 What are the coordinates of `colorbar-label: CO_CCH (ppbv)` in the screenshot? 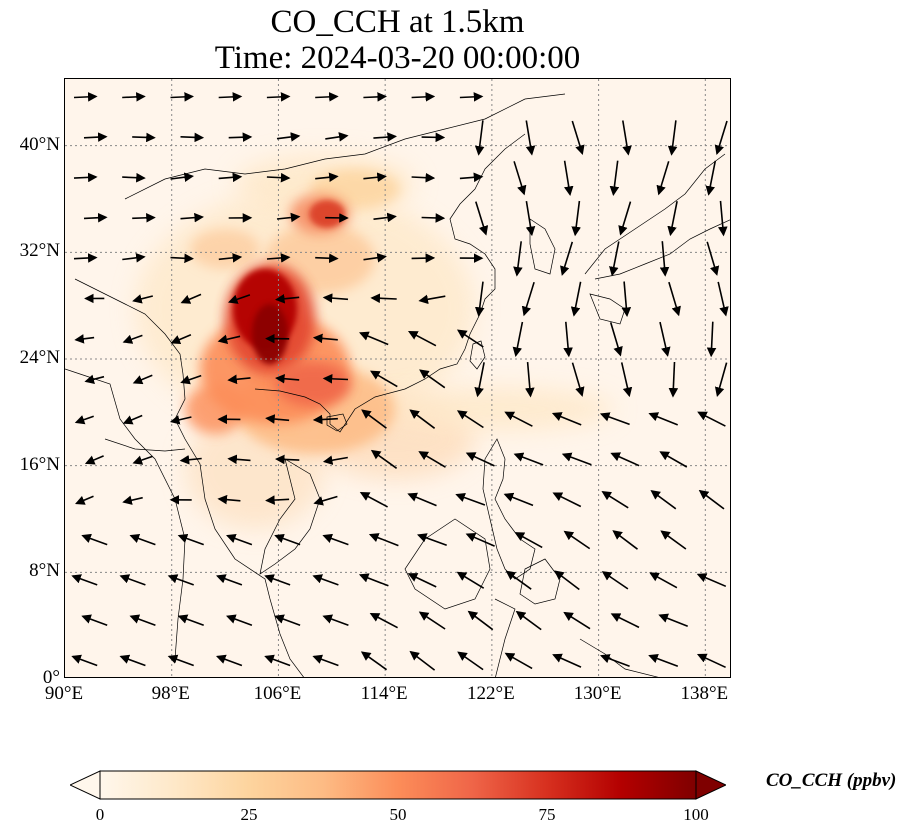 It's located at (831, 780).